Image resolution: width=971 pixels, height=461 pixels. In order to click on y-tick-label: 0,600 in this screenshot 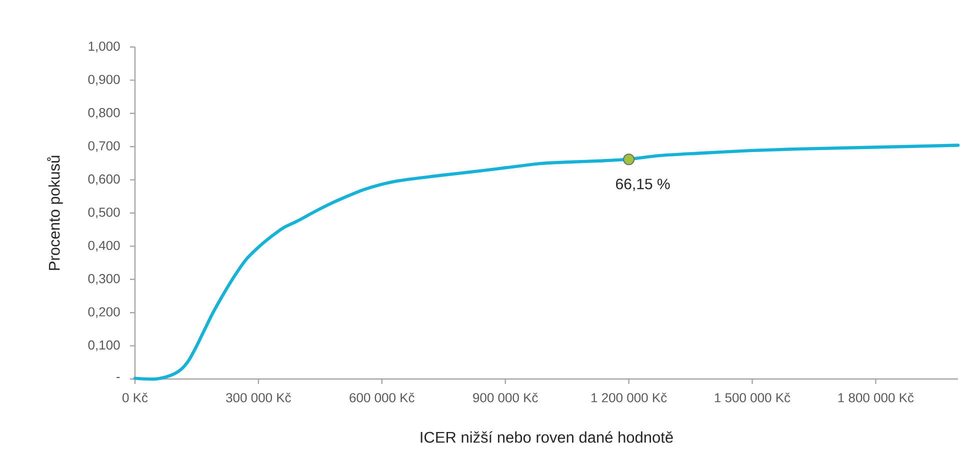, I will do `click(104, 180)`.